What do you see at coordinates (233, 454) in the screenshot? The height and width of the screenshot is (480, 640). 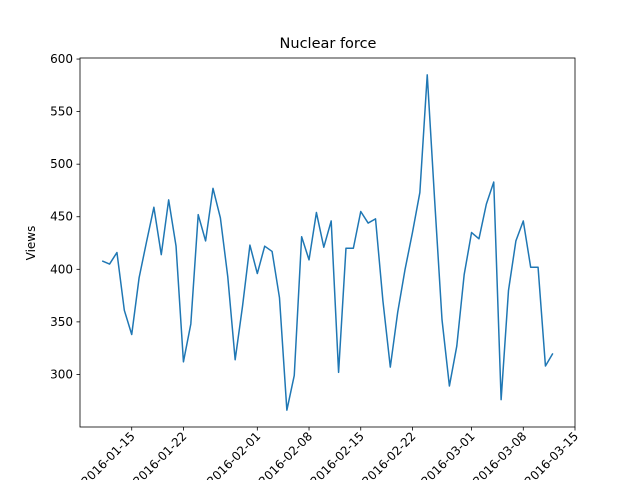 I see `x-tick-label: 2016-02-01` at bounding box center [233, 454].